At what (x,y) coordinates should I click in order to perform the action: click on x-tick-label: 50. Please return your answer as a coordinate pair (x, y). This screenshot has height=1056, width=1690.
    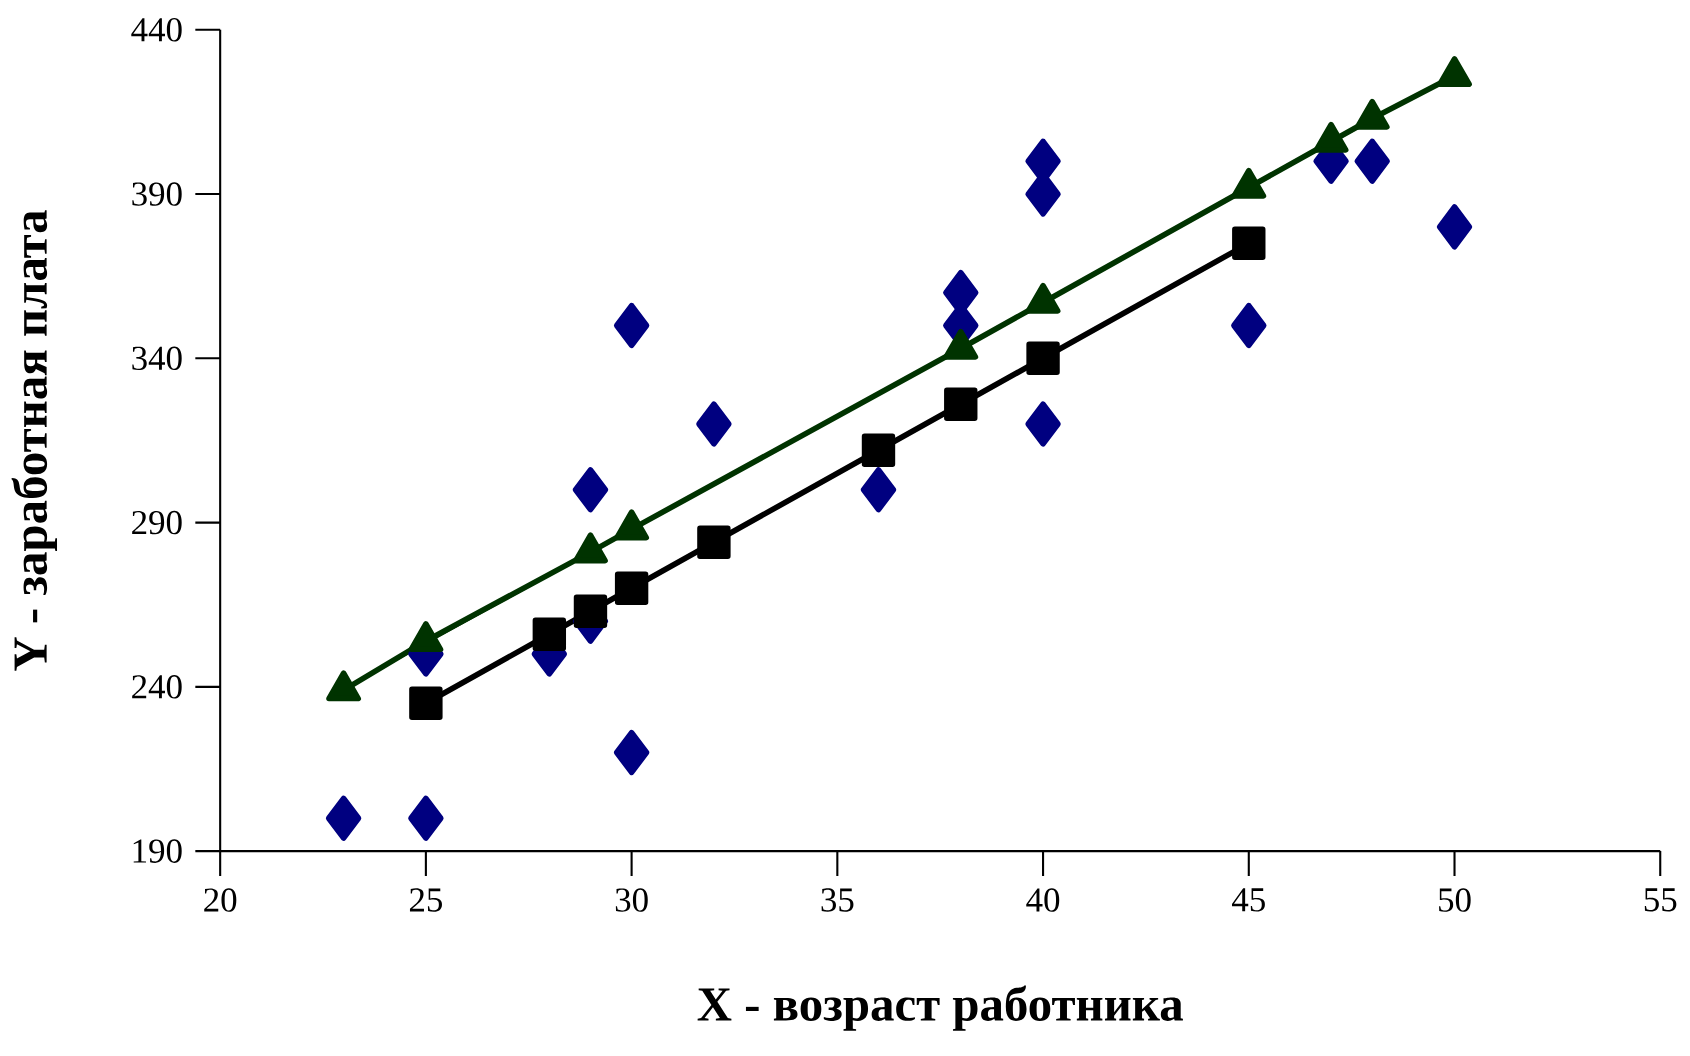
    Looking at the image, I should click on (1455, 900).